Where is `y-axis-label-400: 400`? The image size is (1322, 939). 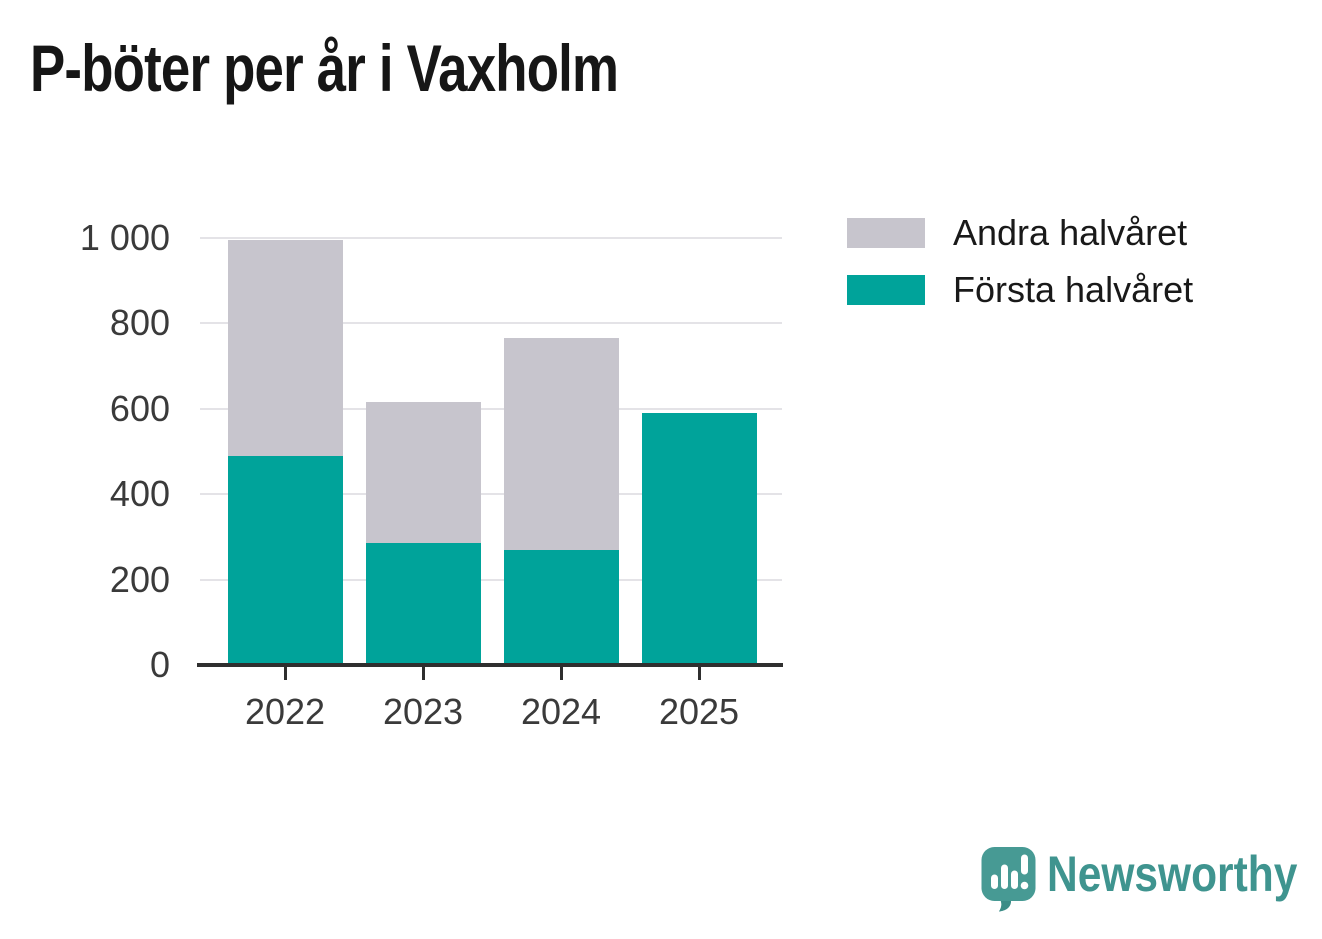 y-axis-label-400: 400 is located at coordinates (139, 494).